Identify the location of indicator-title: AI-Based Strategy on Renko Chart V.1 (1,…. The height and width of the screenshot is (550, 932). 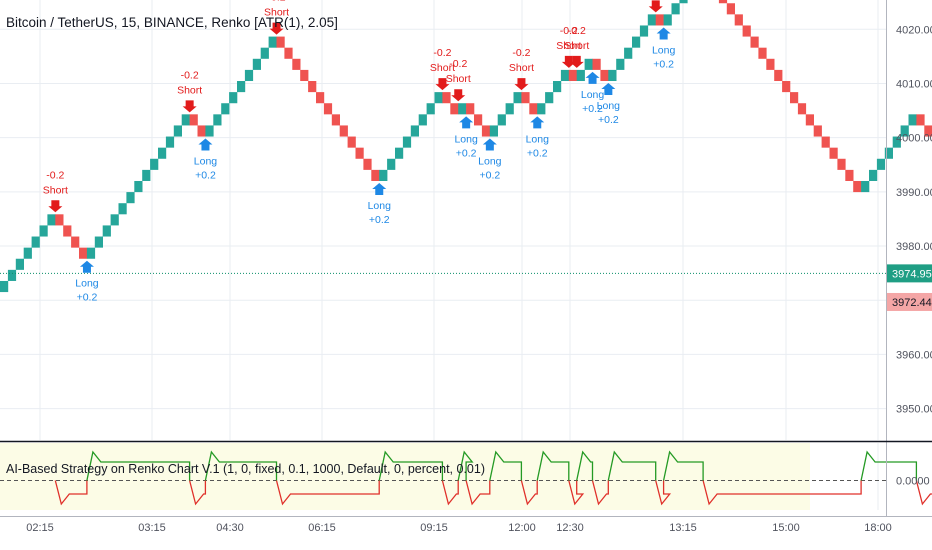
(245, 469).